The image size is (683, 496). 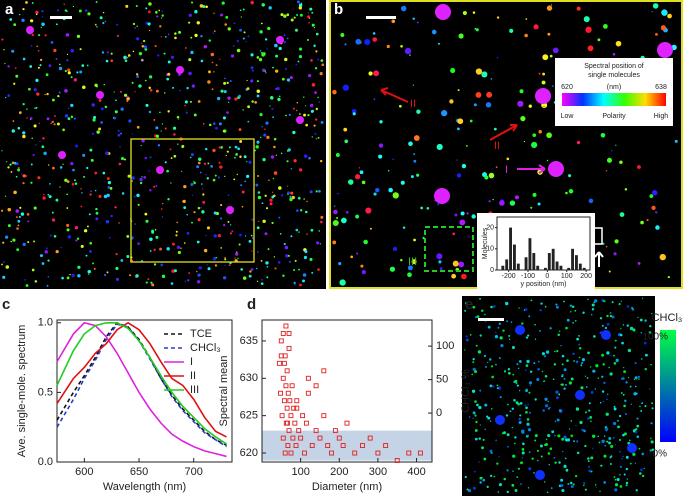 I want to click on arrow, so click(x=503, y=132).